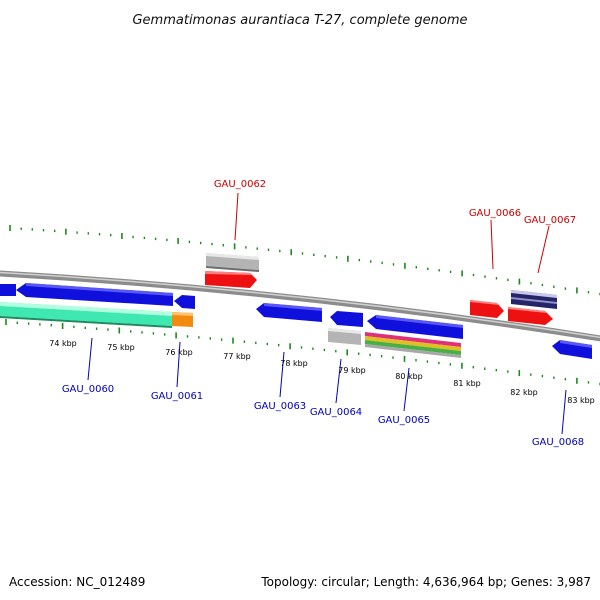 This screenshot has height=600, width=600. What do you see at coordinates (581, 400) in the screenshot?
I see `tick-label-83-kbp: 83 kbp` at bounding box center [581, 400].